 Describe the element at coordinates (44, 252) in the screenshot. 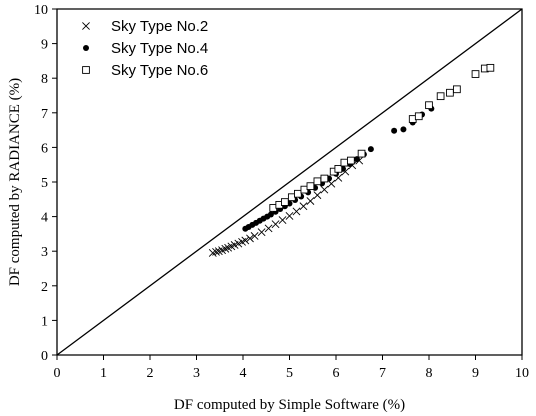

I see `y-tick-label: 3` at that location.